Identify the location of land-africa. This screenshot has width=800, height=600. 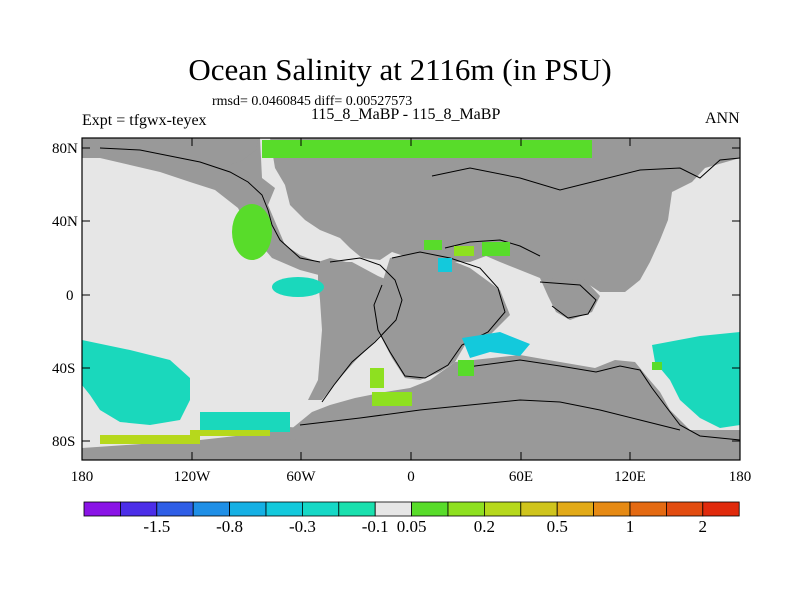
(441, 316).